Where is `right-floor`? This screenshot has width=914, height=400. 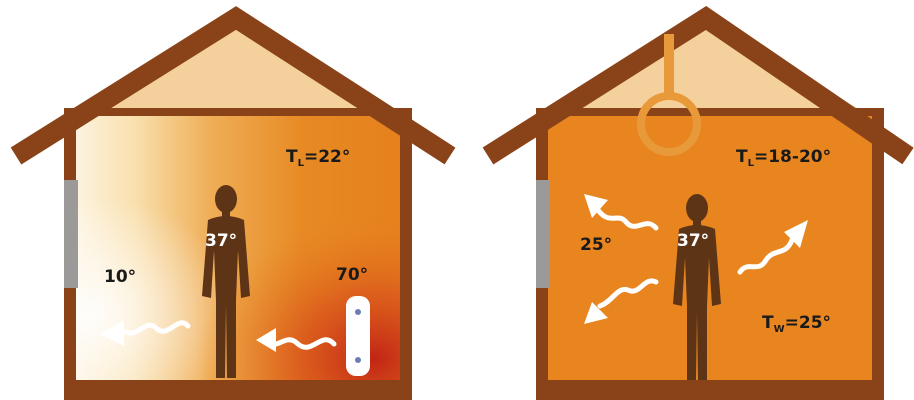
right-floor is located at coordinates (710, 390).